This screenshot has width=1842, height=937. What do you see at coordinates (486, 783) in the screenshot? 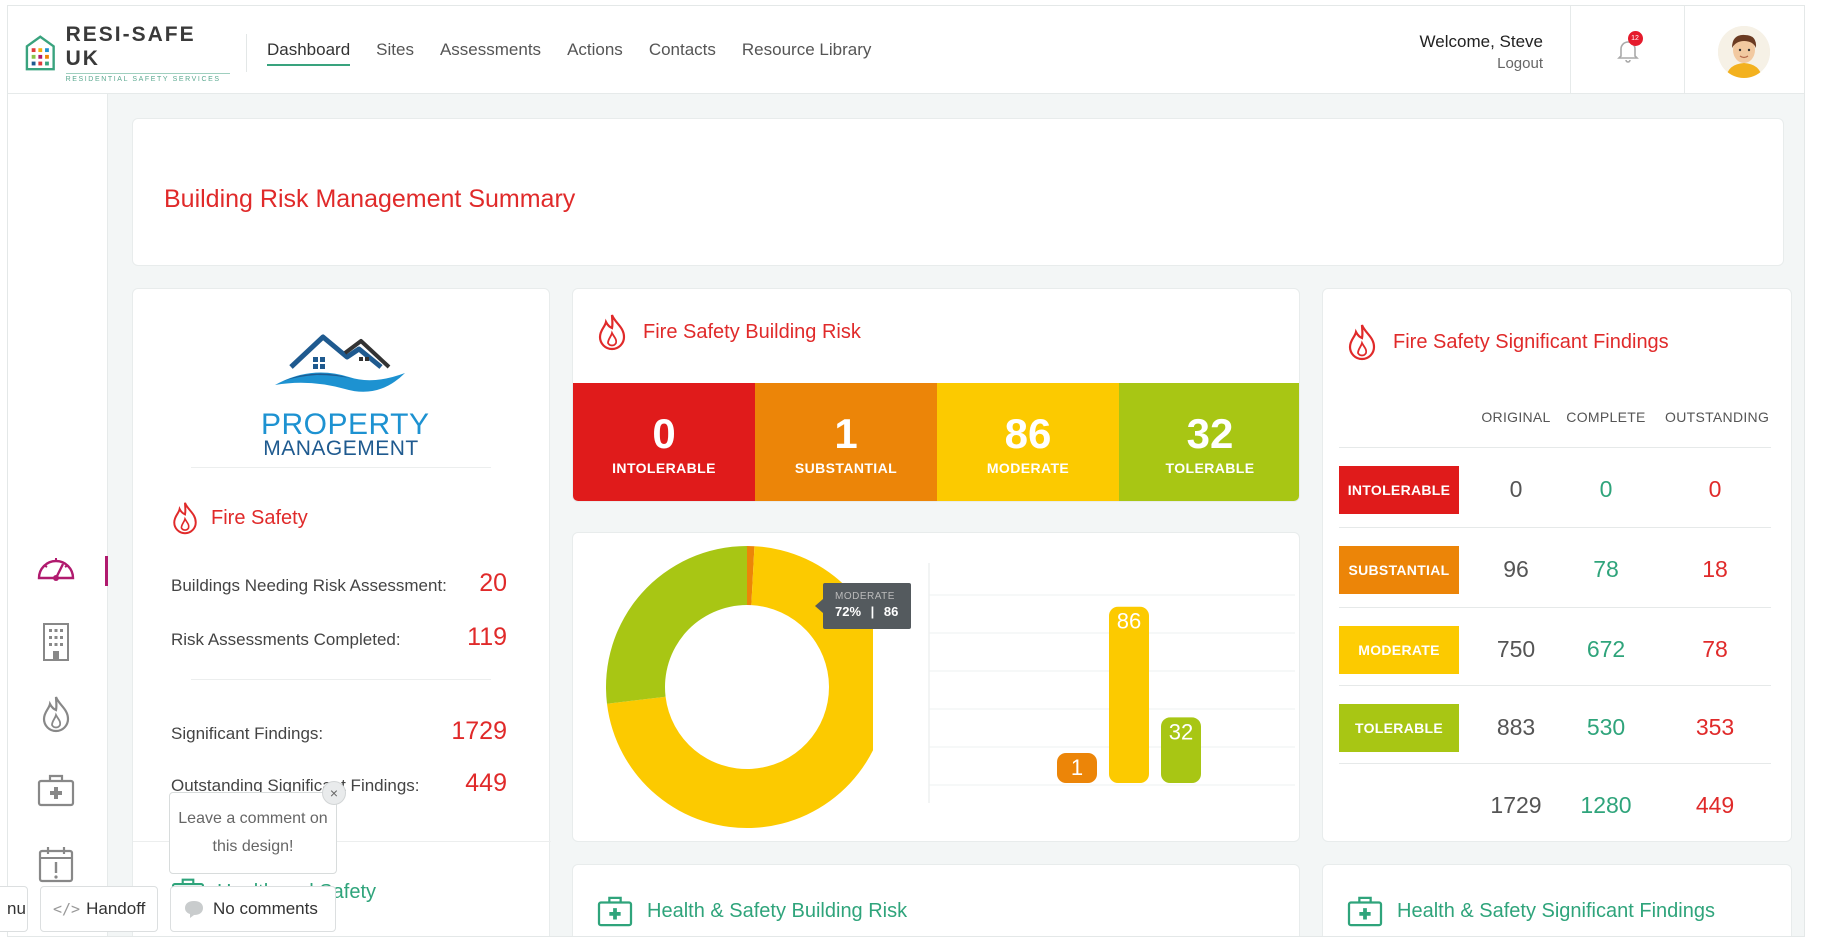
I see `stat-value: 449` at bounding box center [486, 783].